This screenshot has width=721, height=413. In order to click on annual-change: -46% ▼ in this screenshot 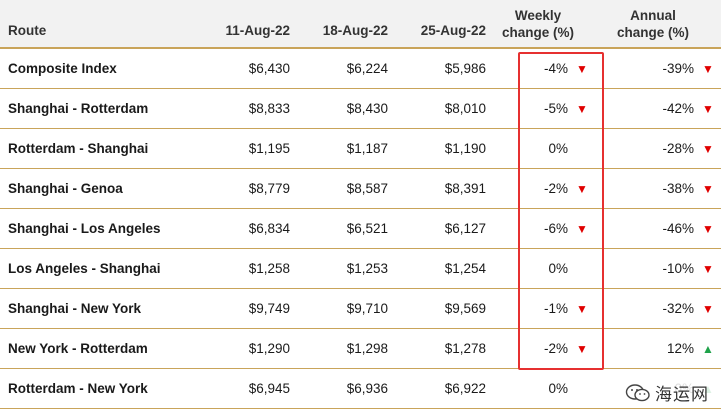, I will do `click(653, 228)`.